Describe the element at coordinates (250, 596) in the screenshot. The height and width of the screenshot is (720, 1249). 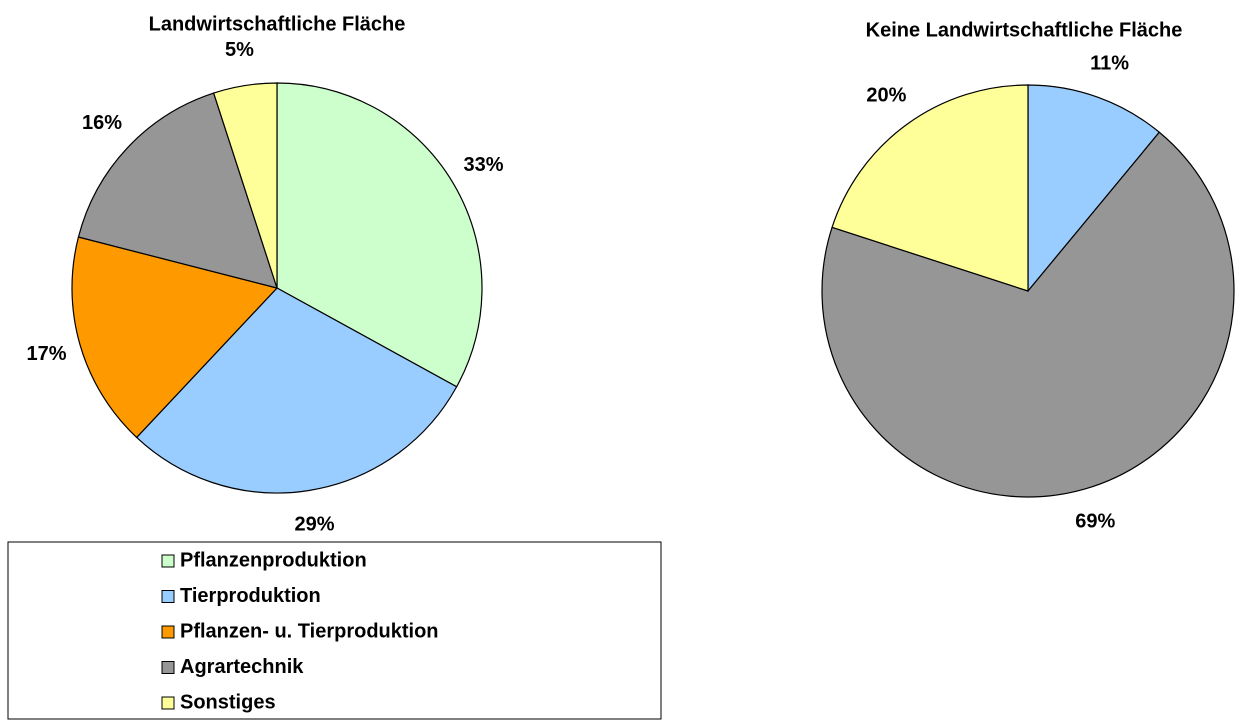
I see `legend-label: Tierproduktion` at that location.